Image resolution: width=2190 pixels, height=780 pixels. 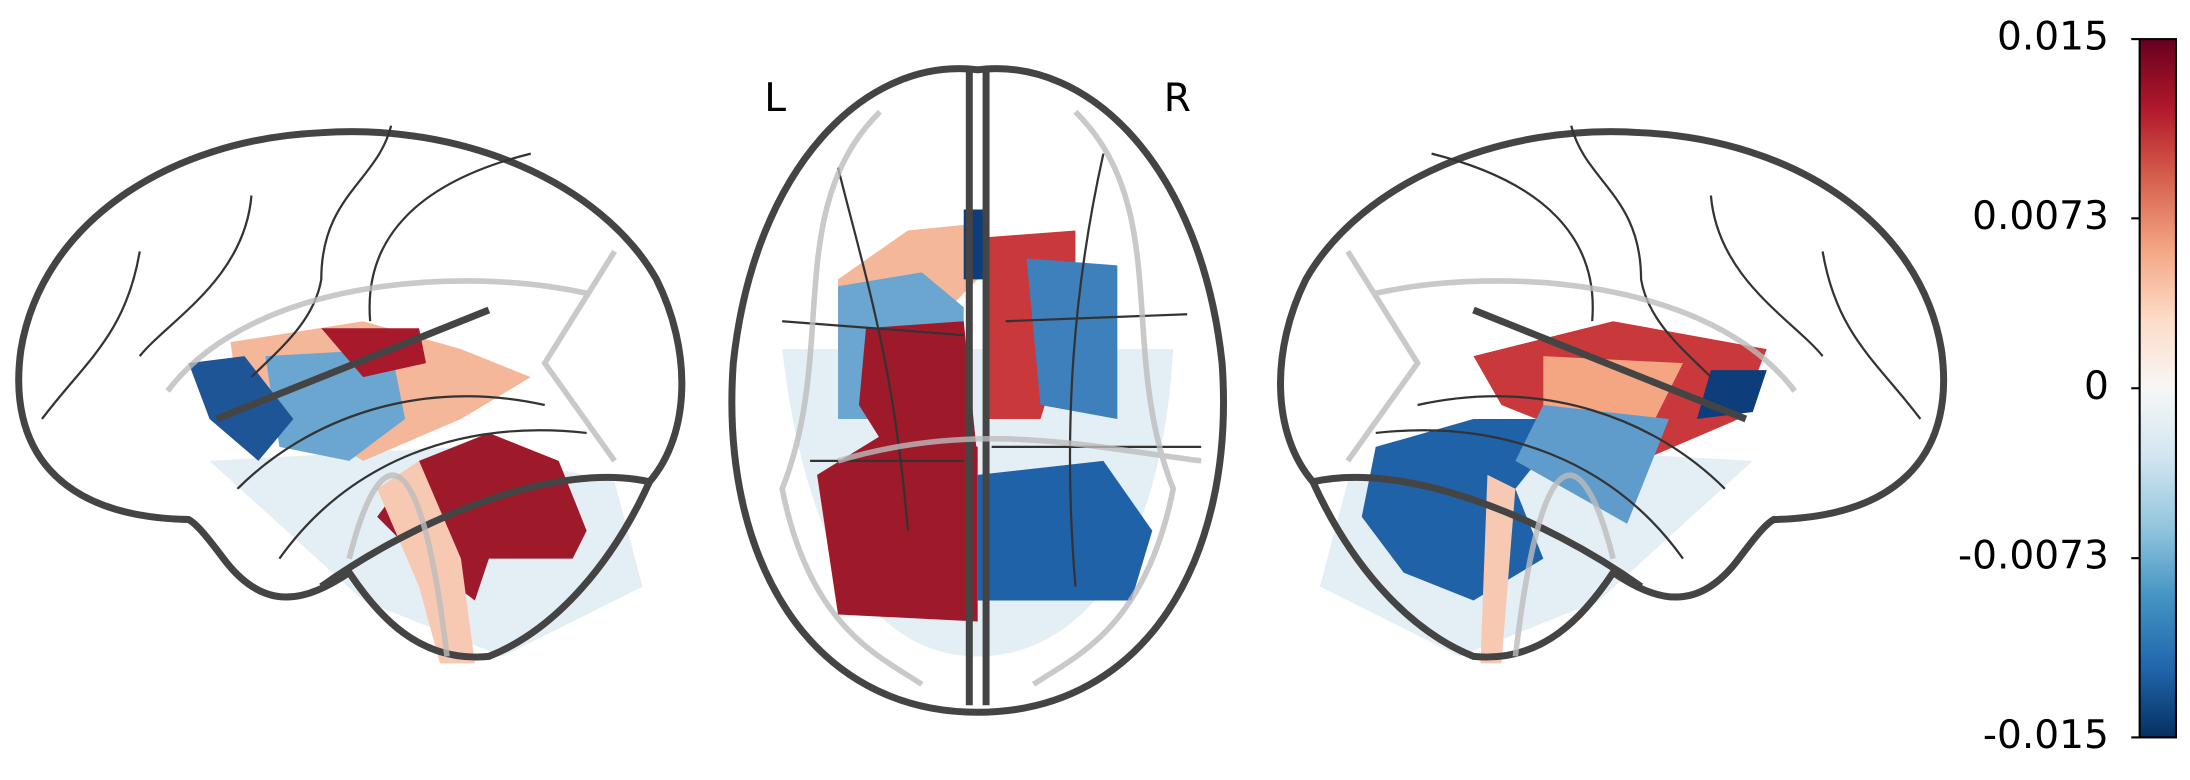 What do you see at coordinates (2033, 556) in the screenshot?
I see `tick-label: -0.0073` at bounding box center [2033, 556].